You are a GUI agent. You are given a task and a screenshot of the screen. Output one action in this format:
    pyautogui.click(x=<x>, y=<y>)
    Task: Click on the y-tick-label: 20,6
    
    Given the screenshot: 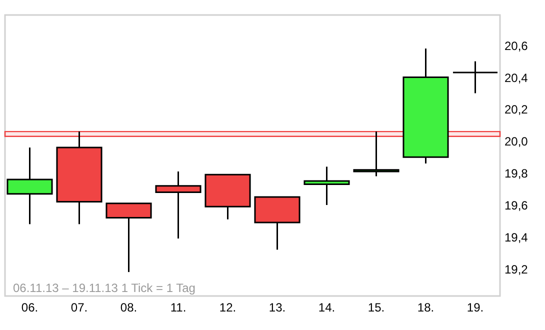 What is the action you would take?
    pyautogui.click(x=516, y=45)
    